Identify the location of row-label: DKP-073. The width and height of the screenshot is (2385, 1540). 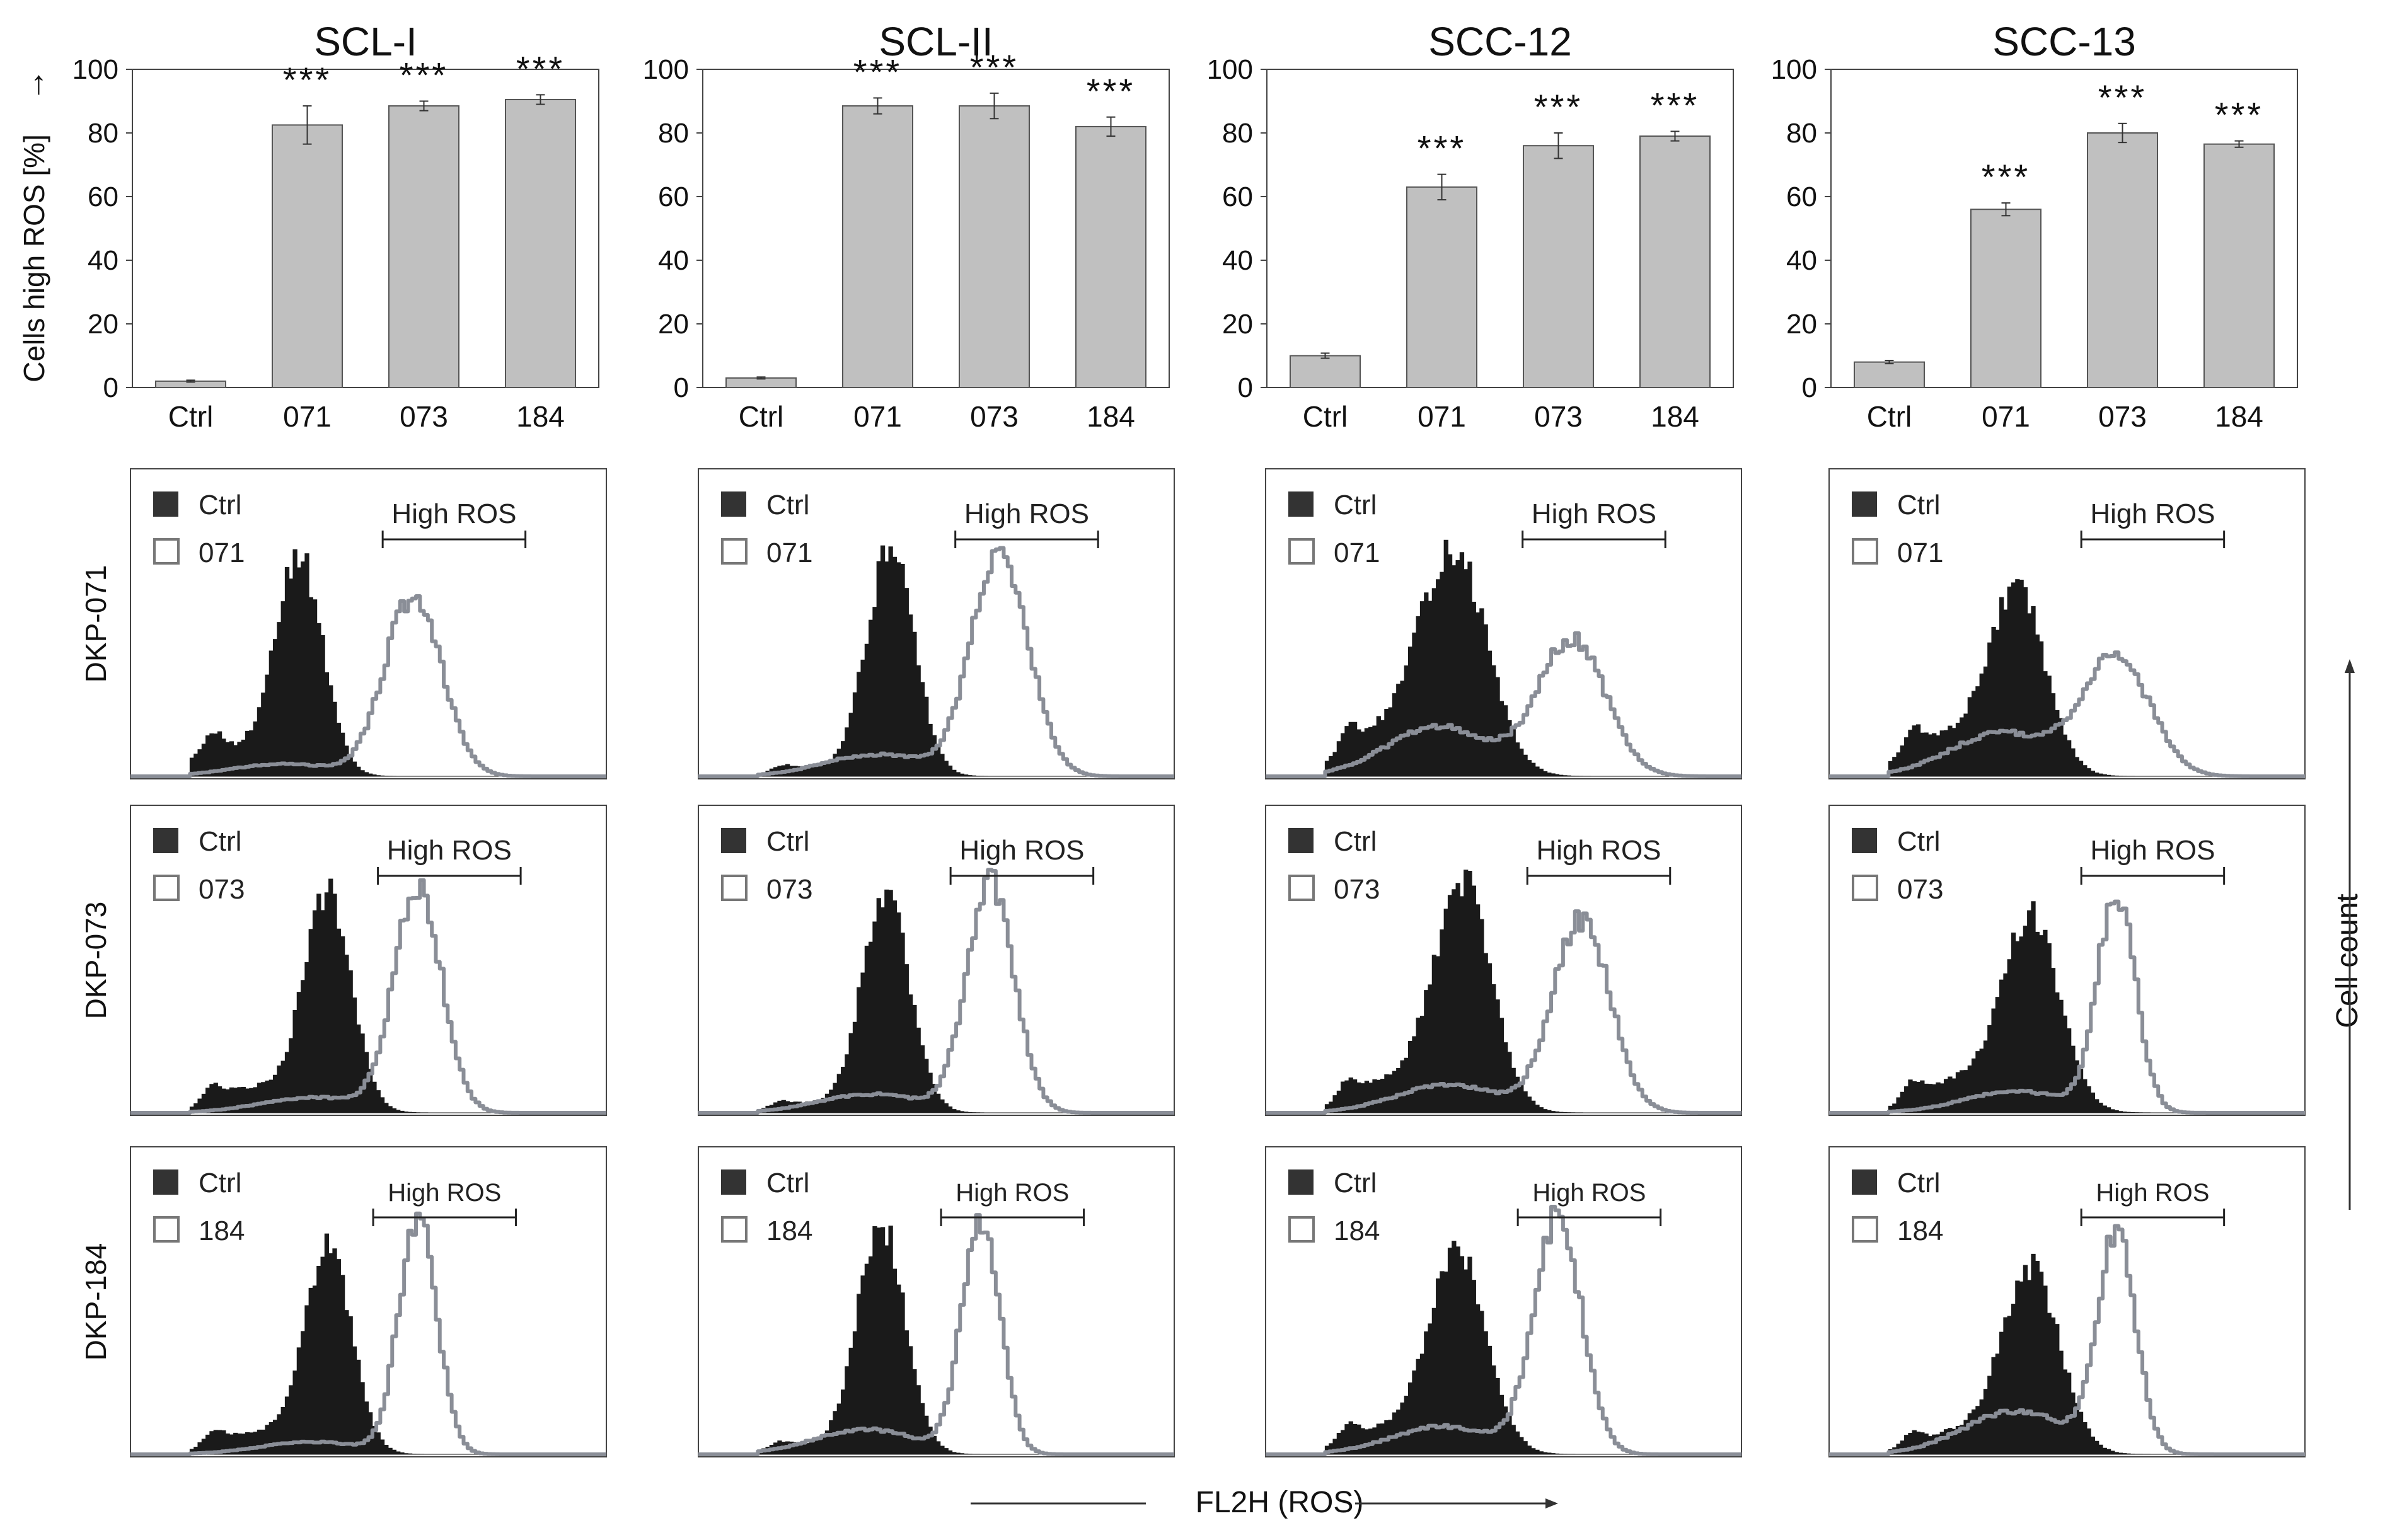
(95, 961).